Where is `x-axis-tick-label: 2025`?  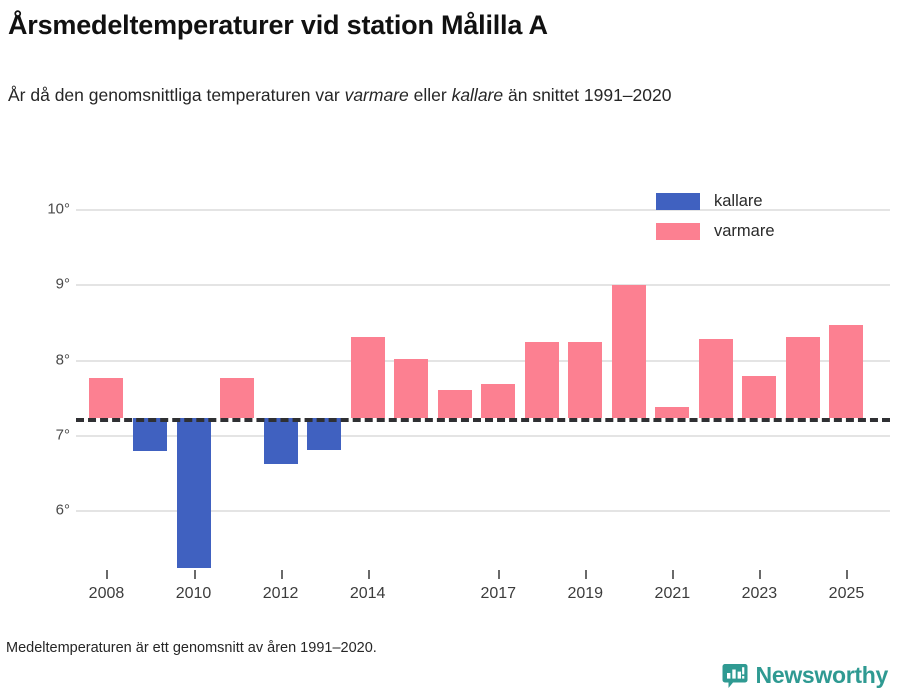 x-axis-tick-label: 2025 is located at coordinates (846, 593).